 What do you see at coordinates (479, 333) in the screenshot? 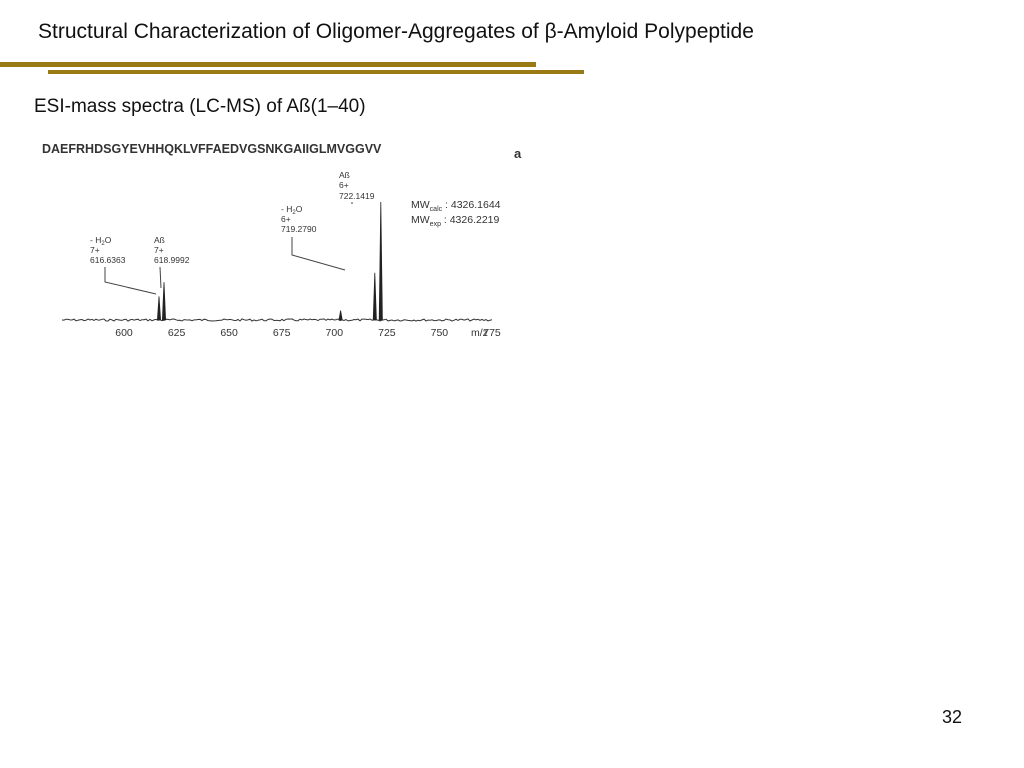
I see `x-axis-unit-label: m/z` at bounding box center [479, 333].